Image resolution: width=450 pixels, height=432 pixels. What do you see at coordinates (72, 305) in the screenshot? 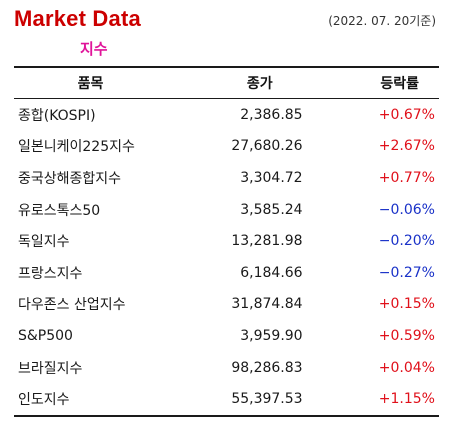
I see `index-name: 다우존스 산업지수` at bounding box center [72, 305].